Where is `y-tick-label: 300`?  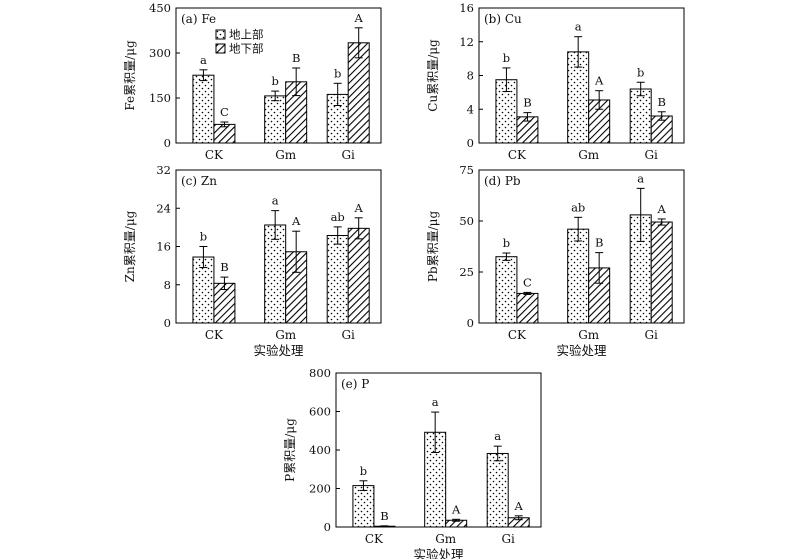 y-tick-label: 300 is located at coordinates (160, 53).